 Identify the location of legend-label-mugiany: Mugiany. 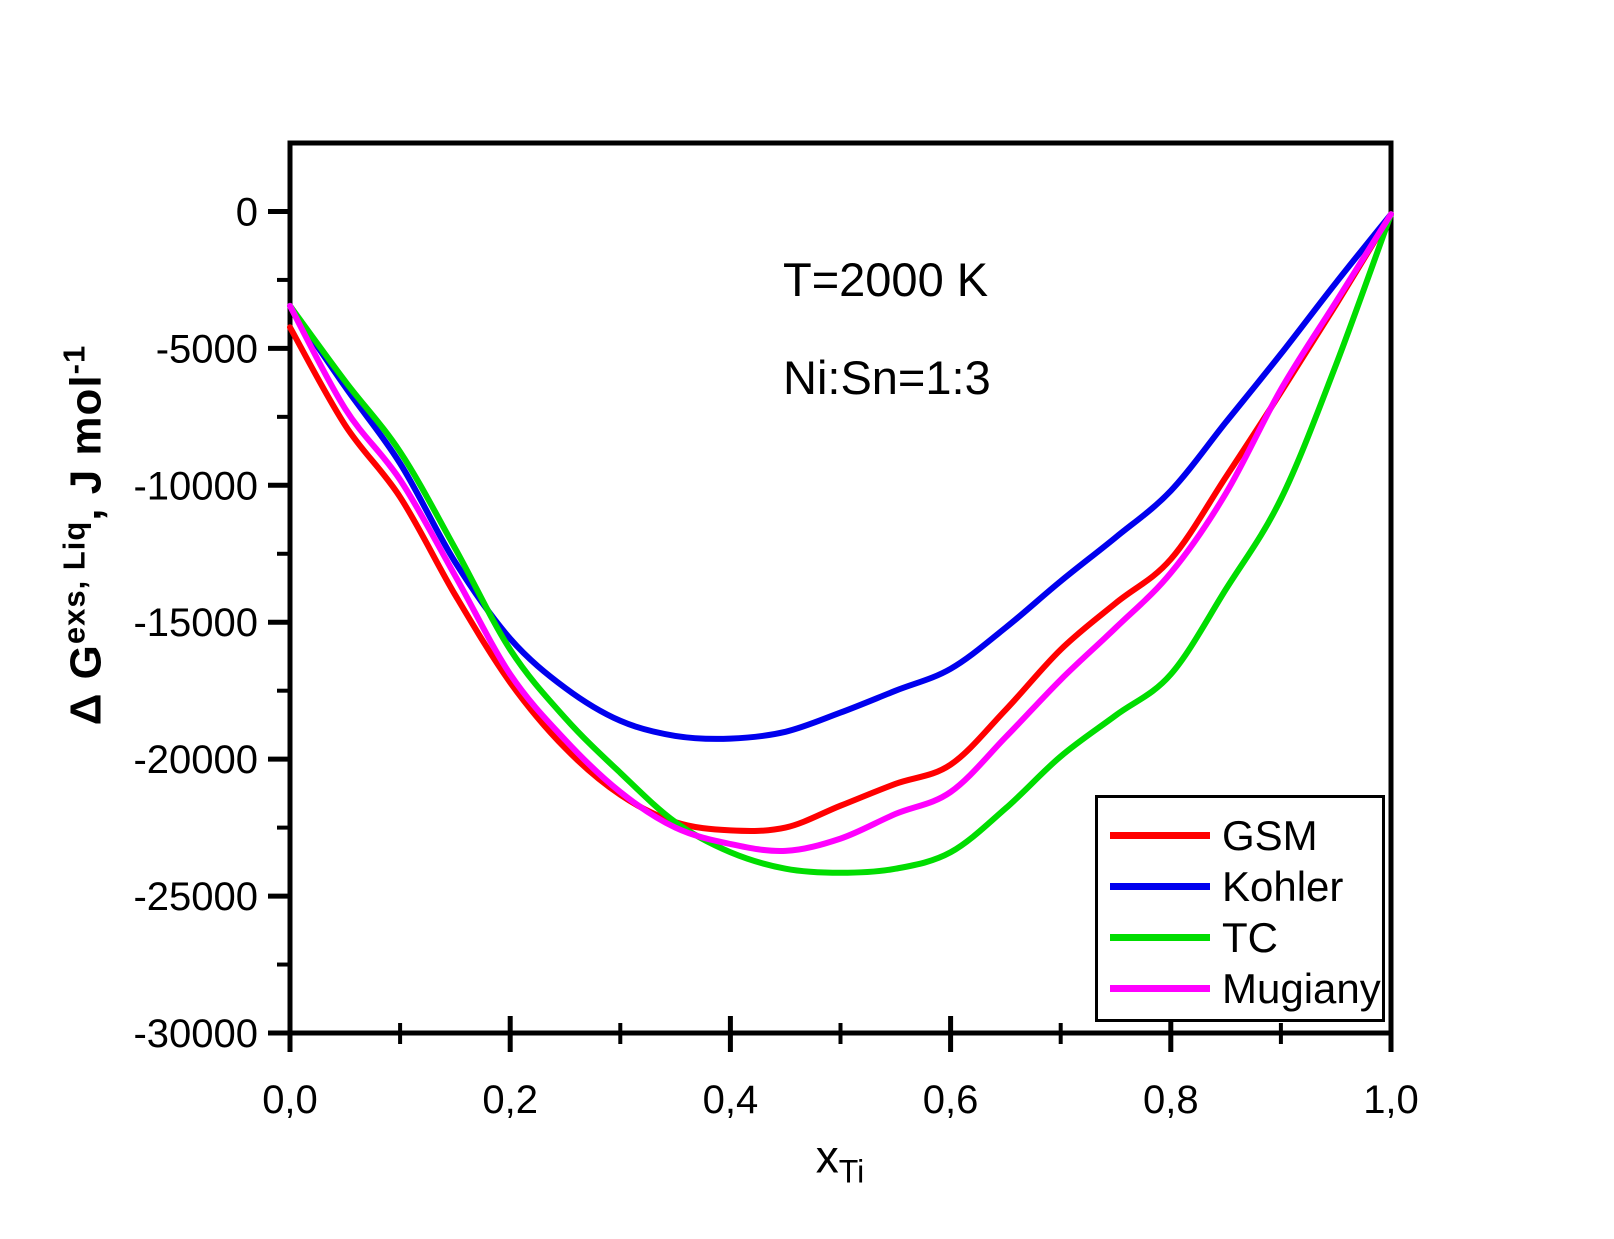
(1301, 988).